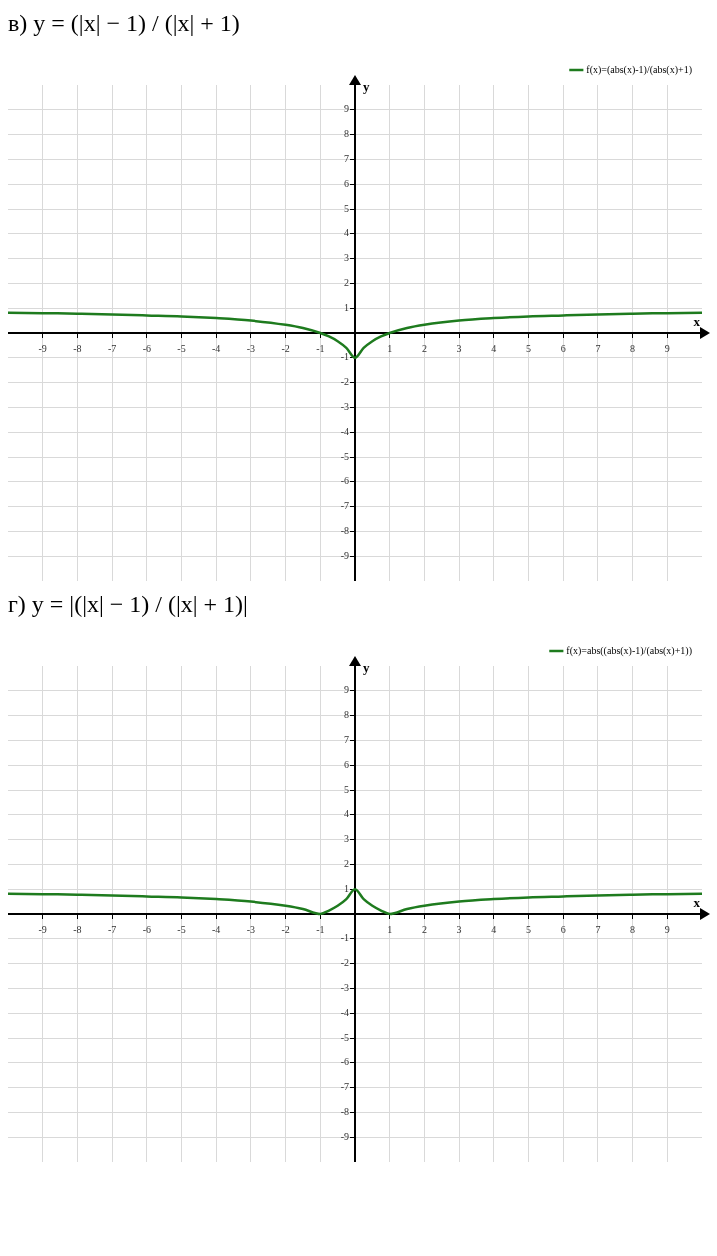 This screenshot has width=717, height=1256. What do you see at coordinates (629, 650) in the screenshot?
I see `legend-label: f(x)=abs((abs(x)-1)/(abs(x)+1))` at bounding box center [629, 650].